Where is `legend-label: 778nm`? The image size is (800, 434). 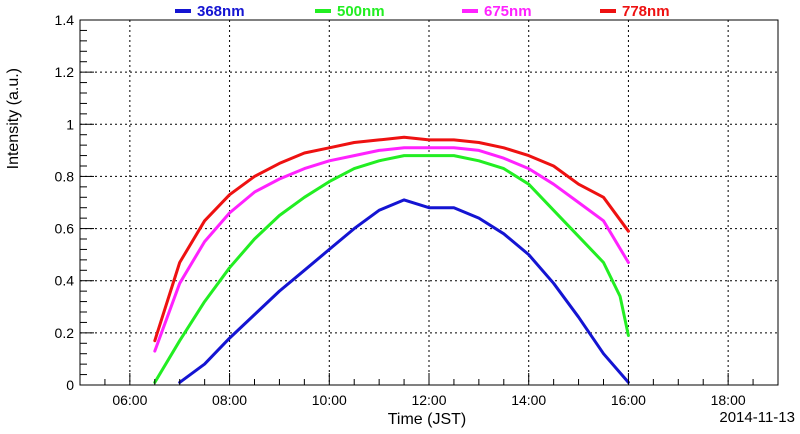 legend-label: 778nm is located at coordinates (646, 11).